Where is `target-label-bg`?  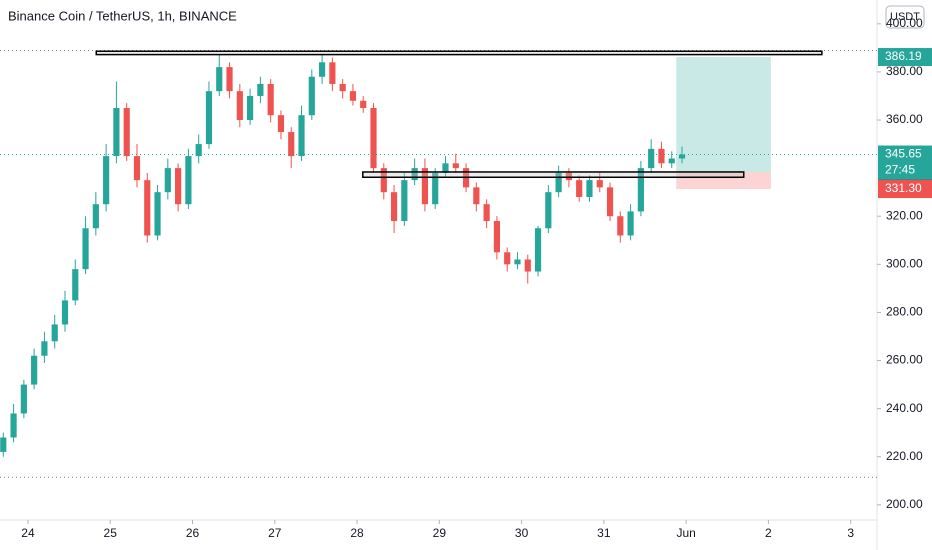 target-label-bg is located at coordinates (905, 57).